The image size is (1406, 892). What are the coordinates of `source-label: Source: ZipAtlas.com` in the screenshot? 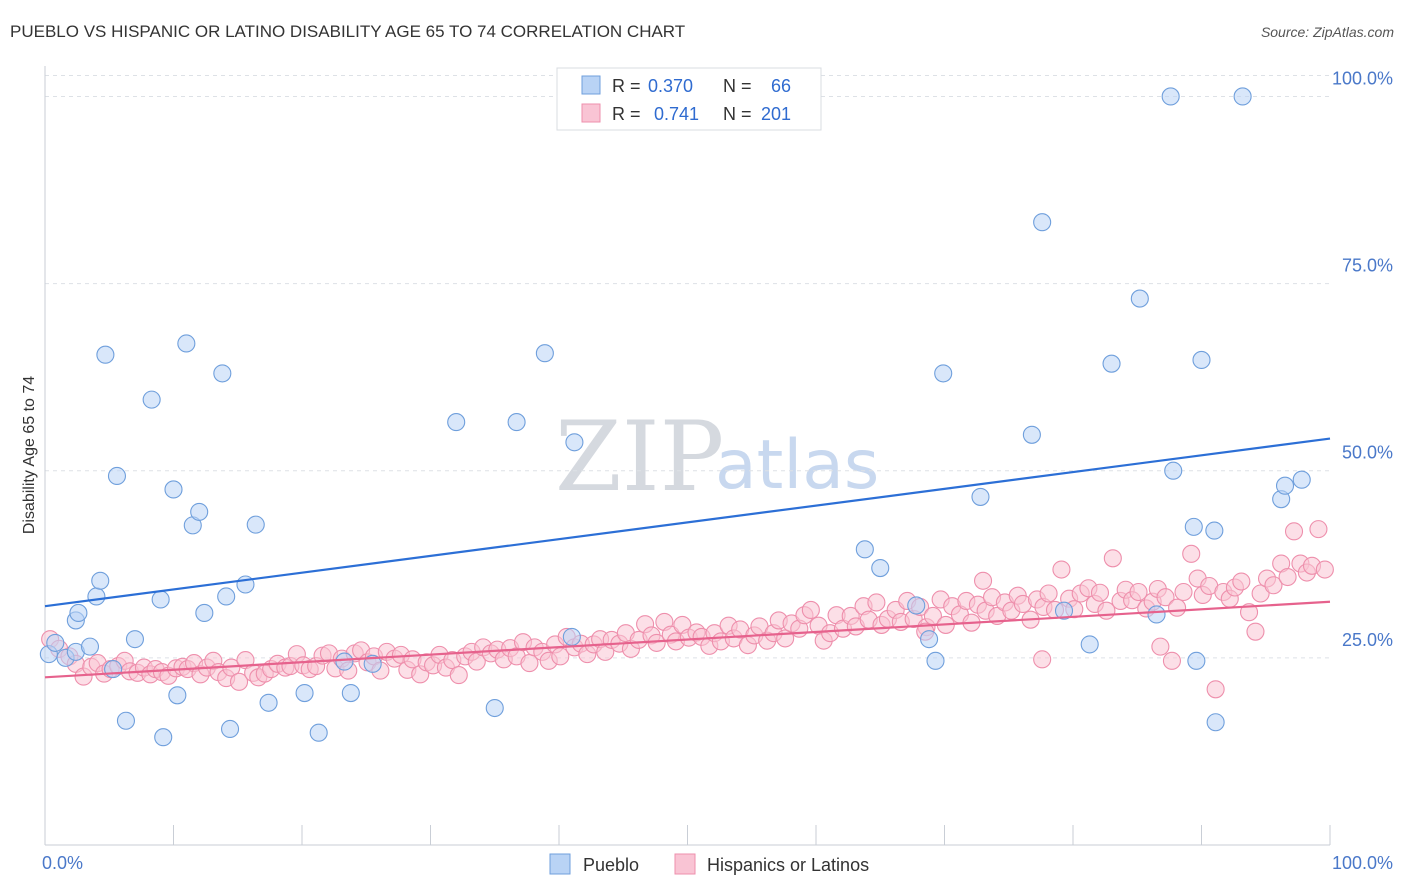 It's located at (1327, 32).